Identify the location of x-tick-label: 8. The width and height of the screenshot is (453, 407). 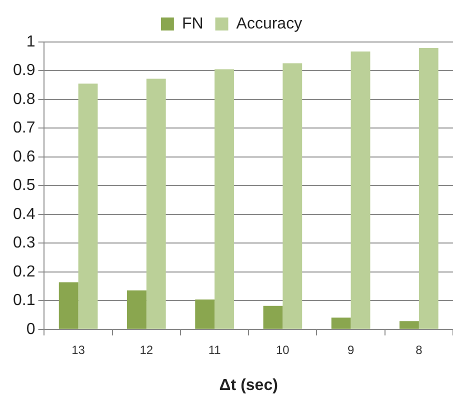
(419, 349).